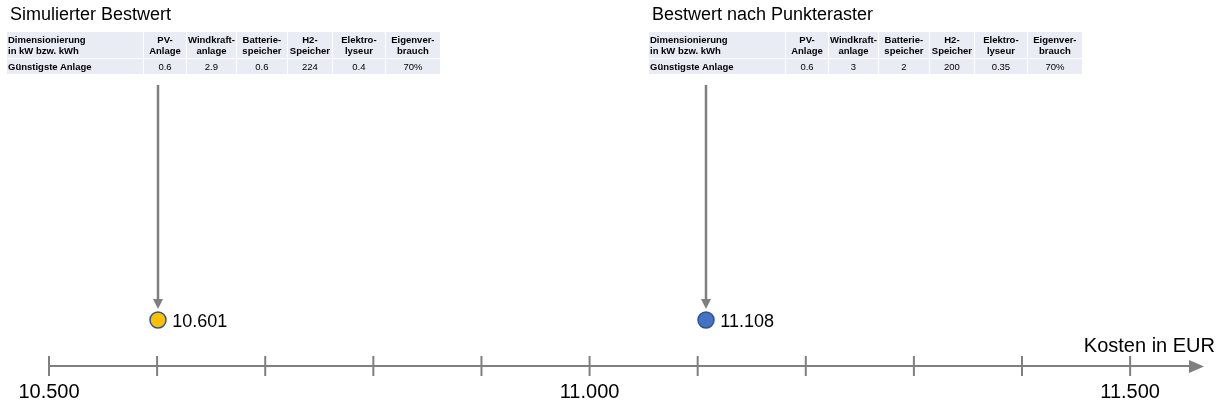  What do you see at coordinates (763, 14) in the screenshot?
I see `text: Bestwert nach Punkteraster` at bounding box center [763, 14].